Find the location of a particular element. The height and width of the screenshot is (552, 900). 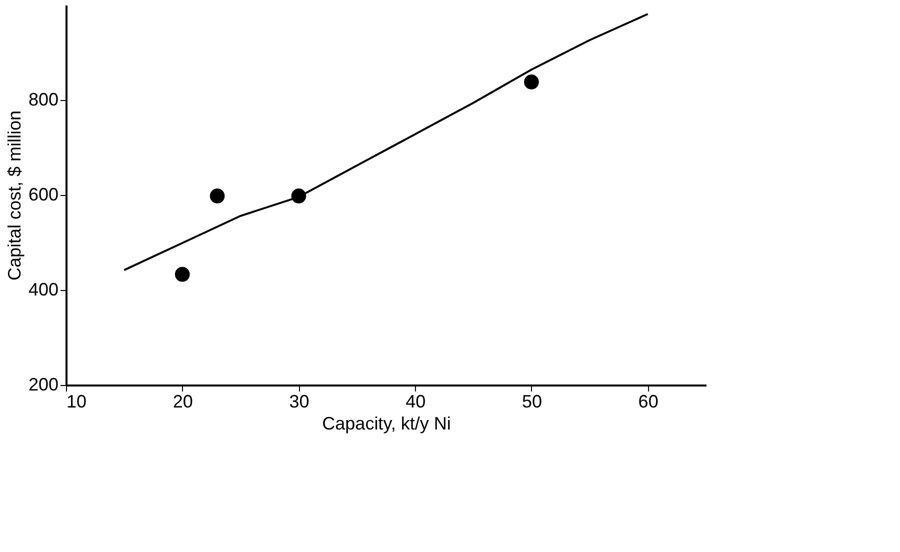

x-tick-label: 50 is located at coordinates (532, 402).